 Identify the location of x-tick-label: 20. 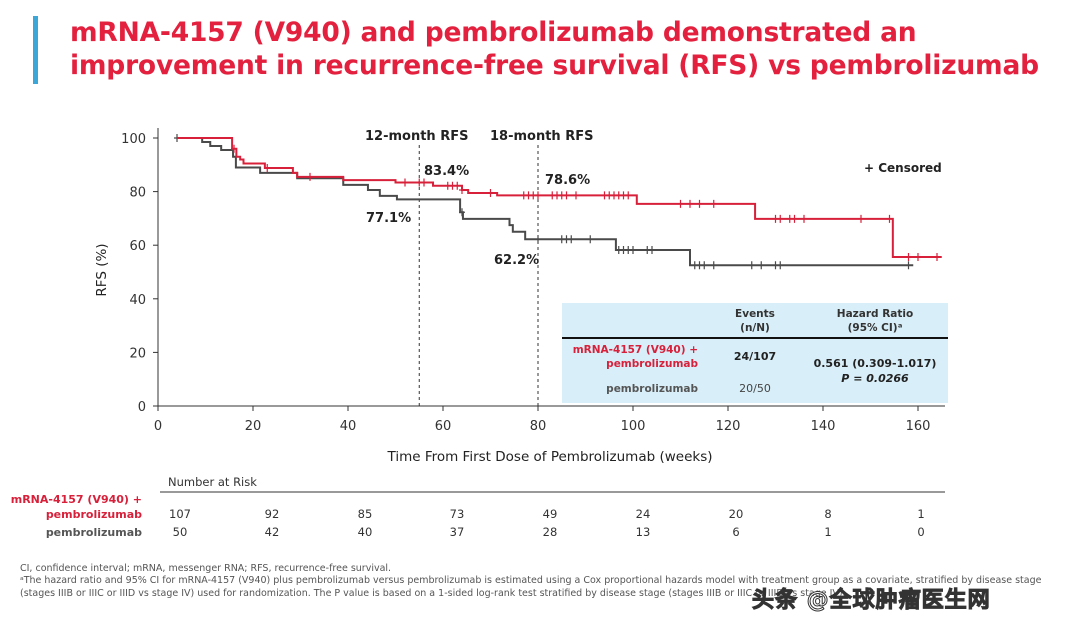
(253, 426).